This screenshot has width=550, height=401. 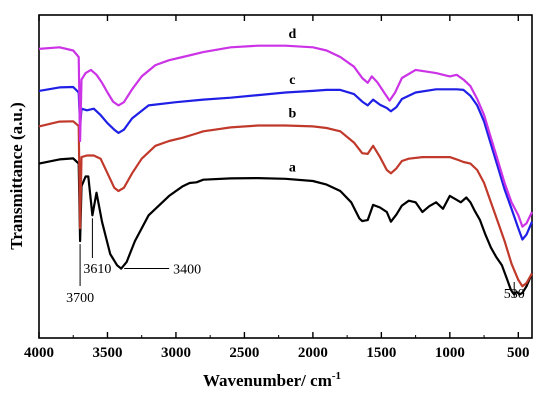 I want to click on series-c-label: c, so click(x=292, y=80).